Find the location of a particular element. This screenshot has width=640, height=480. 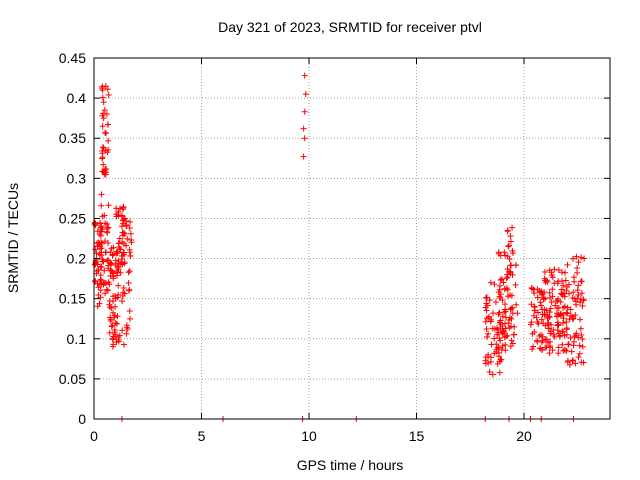

y-tick-label: 0.35 is located at coordinates (72, 138).